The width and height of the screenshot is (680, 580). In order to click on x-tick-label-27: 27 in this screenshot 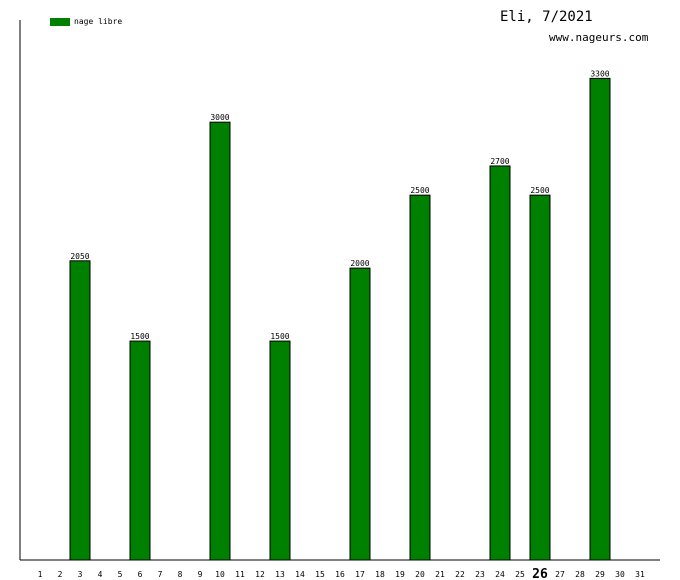, I will do `click(560, 574)`.